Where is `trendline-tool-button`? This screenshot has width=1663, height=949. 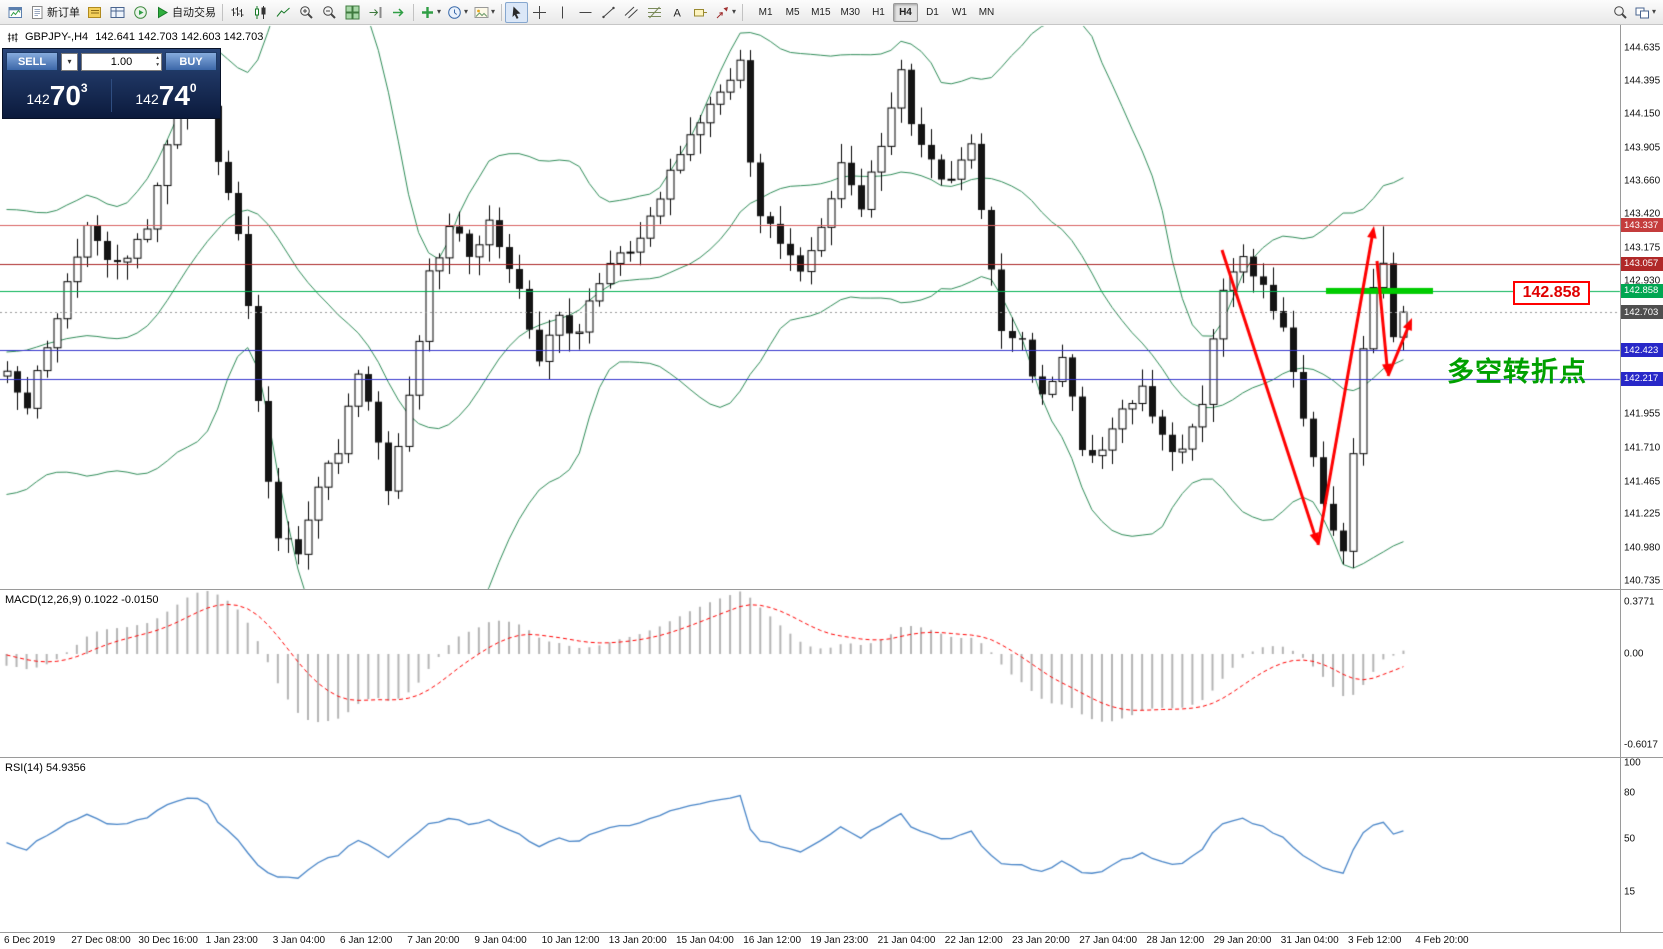
trendline-tool-button is located at coordinates (608, 12).